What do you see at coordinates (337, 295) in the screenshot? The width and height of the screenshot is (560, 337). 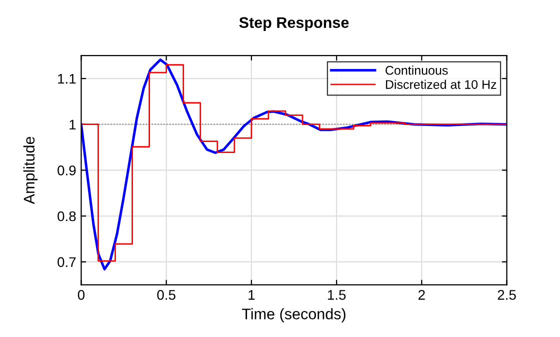 I see `x-tick-label: 1.5` at bounding box center [337, 295].